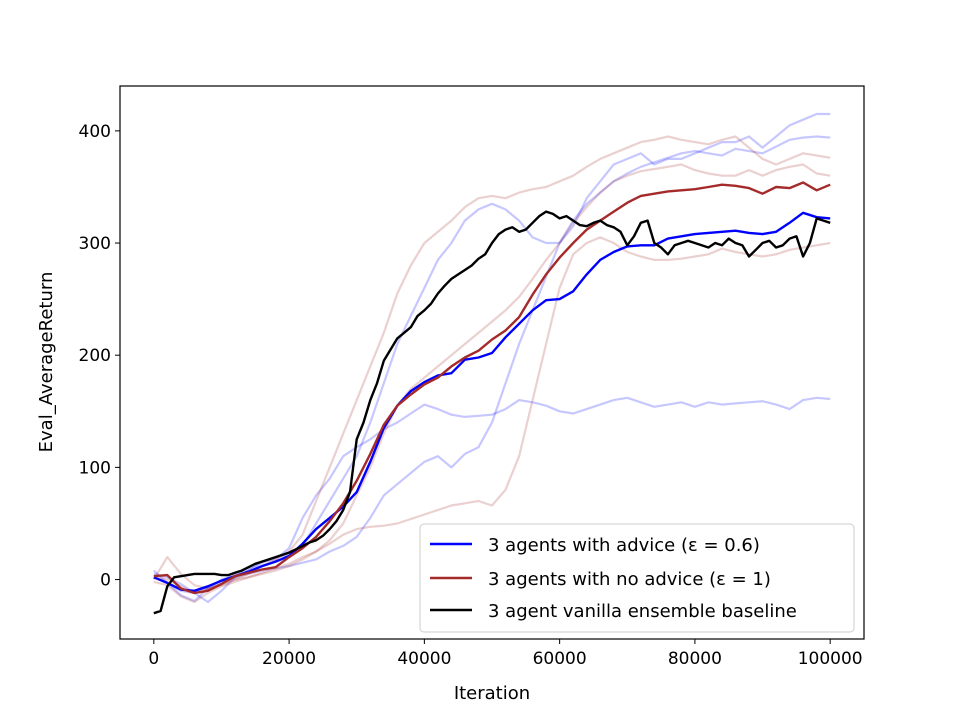  Describe the element at coordinates (624, 545) in the screenshot. I see `legend-label-advice: 3 agents with advice (ε = 0.6)` at that location.